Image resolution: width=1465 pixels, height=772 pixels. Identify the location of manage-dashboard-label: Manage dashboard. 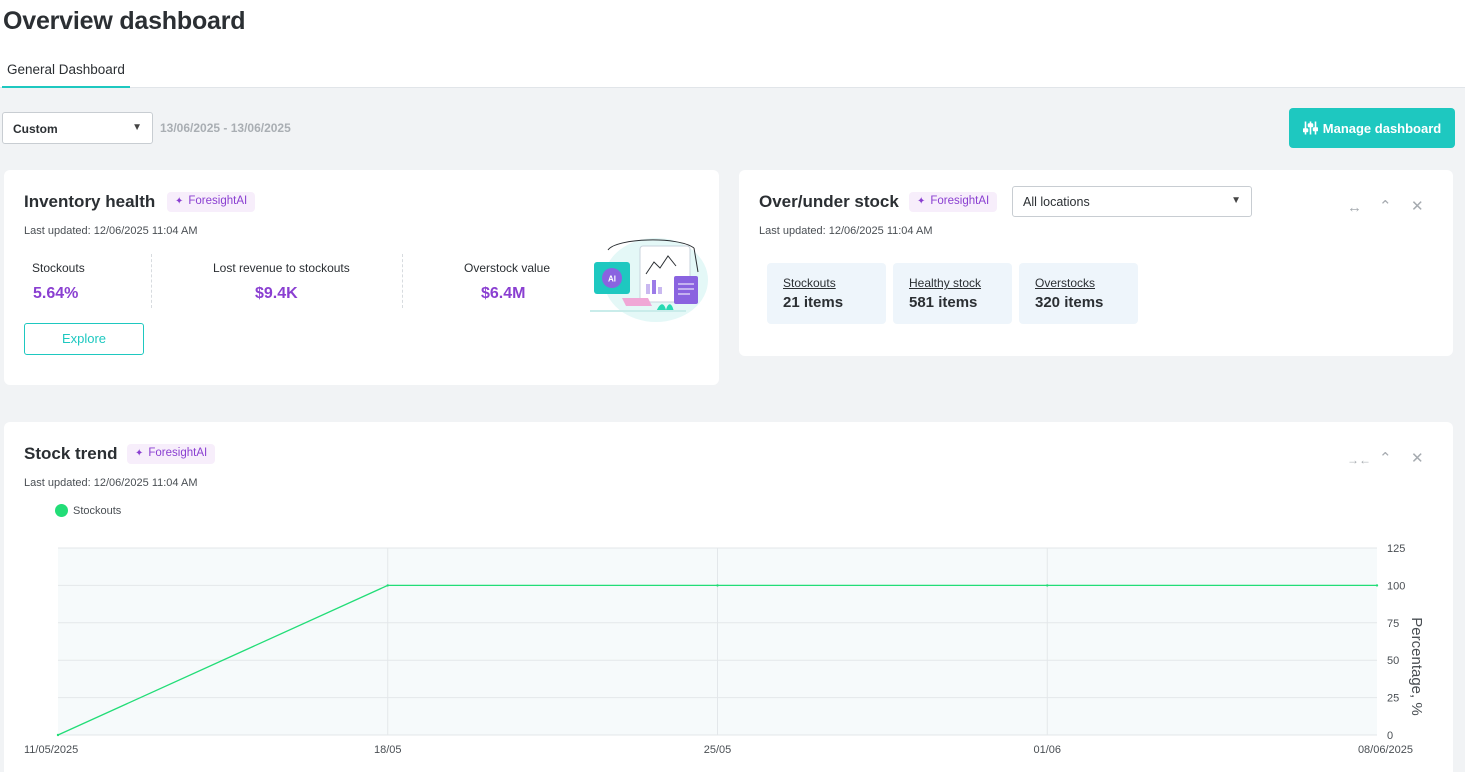
(1382, 128).